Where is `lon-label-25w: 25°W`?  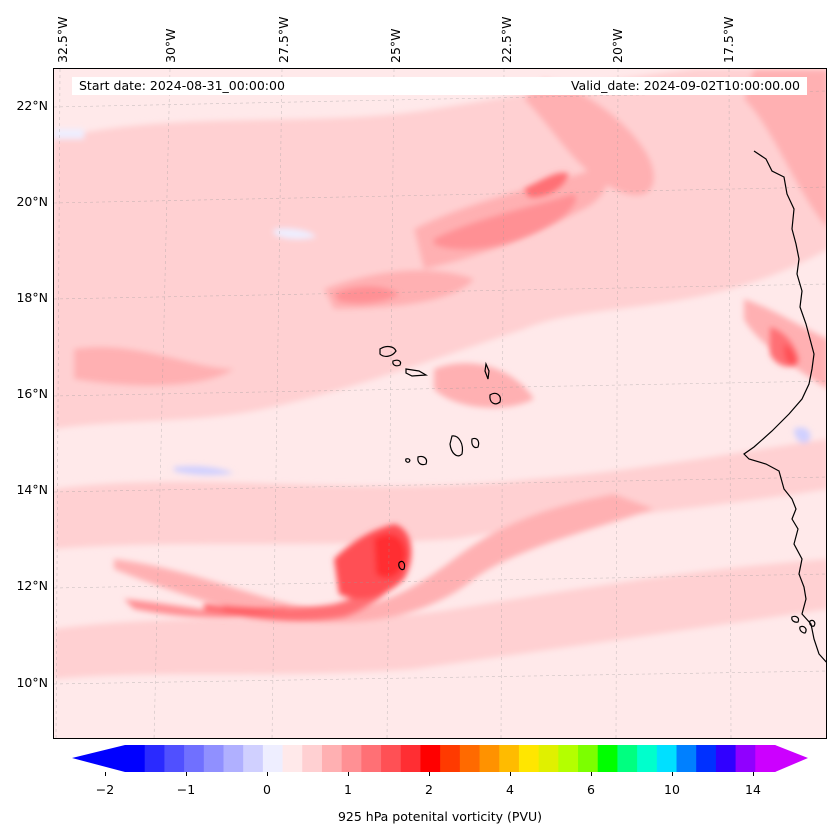 lon-label-25w: 25°W is located at coordinates (395, 45).